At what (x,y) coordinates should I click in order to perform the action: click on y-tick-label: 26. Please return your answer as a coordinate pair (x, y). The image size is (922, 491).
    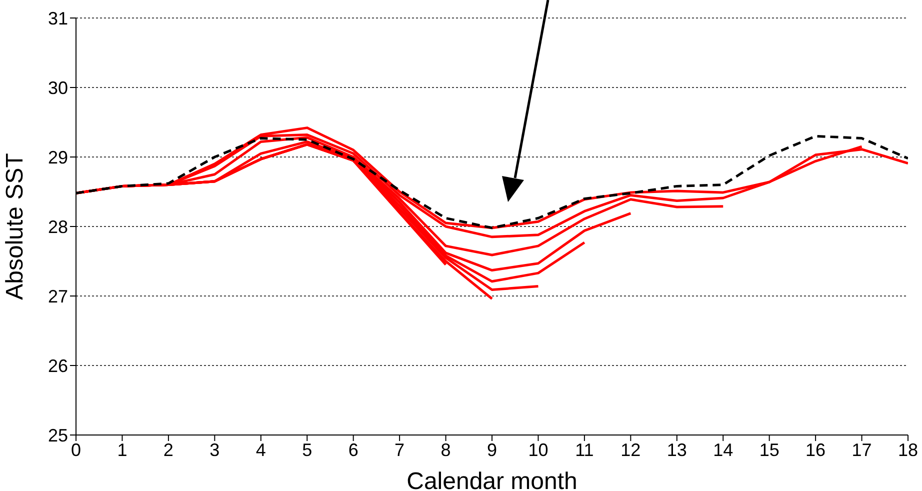
    Looking at the image, I should click on (58, 366).